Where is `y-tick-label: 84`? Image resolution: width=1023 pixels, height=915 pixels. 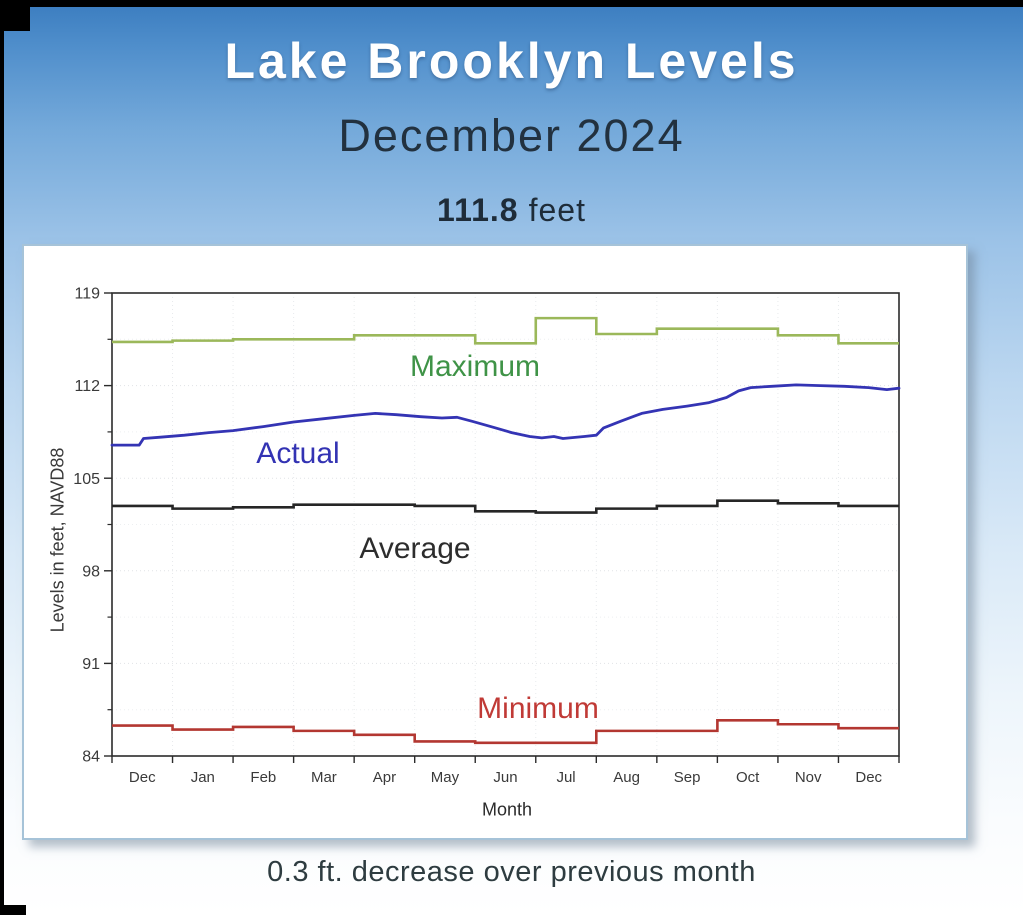
y-tick-label: 84 is located at coordinates (91, 757).